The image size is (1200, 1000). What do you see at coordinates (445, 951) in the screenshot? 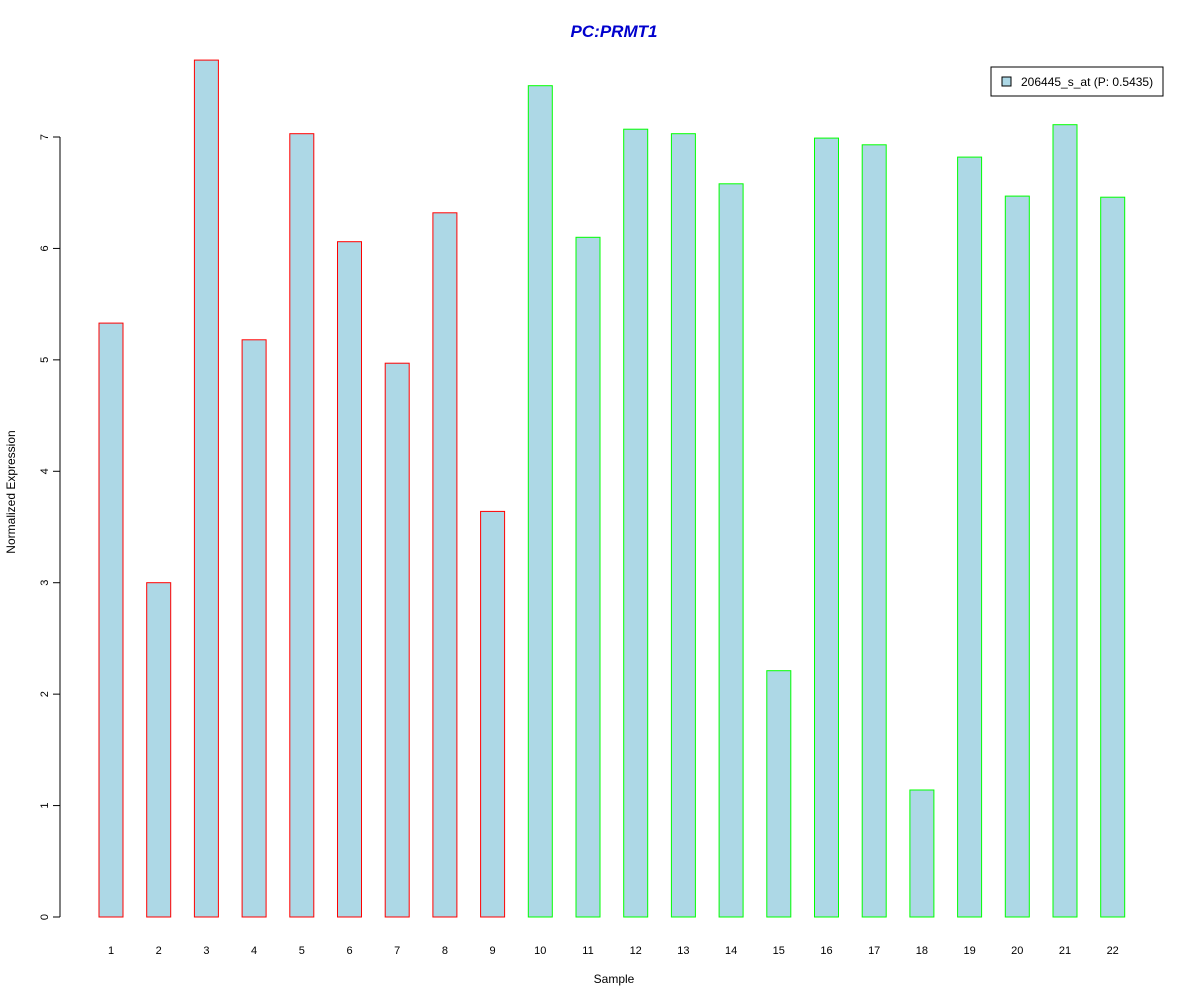
I see `x-tick-label: 8` at bounding box center [445, 951].